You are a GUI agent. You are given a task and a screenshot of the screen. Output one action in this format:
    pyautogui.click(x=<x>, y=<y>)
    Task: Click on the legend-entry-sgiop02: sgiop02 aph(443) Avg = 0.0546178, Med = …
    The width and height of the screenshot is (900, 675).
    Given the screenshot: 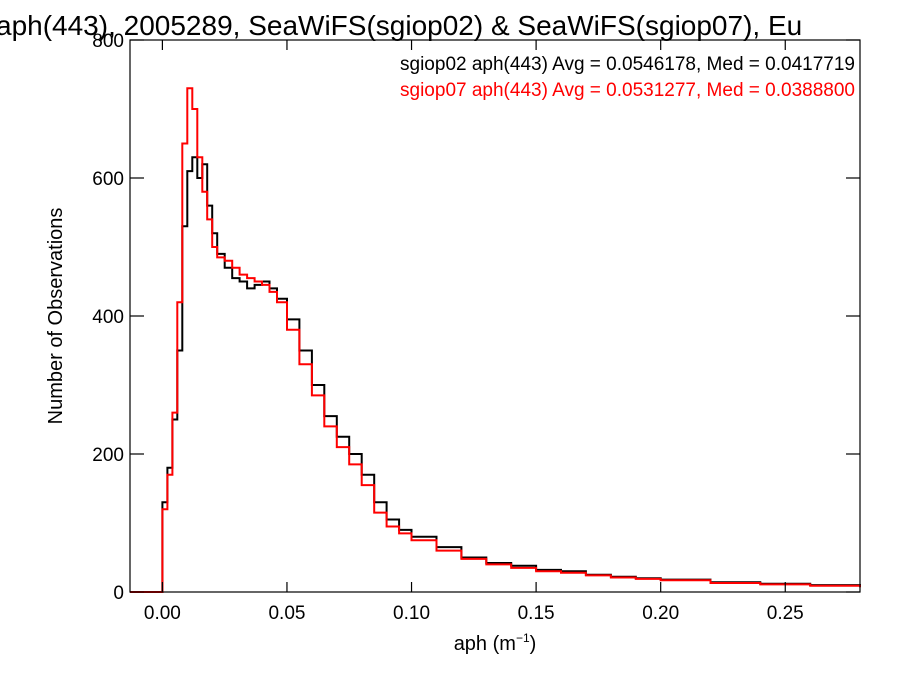 What is the action you would take?
    pyautogui.click(x=627, y=64)
    